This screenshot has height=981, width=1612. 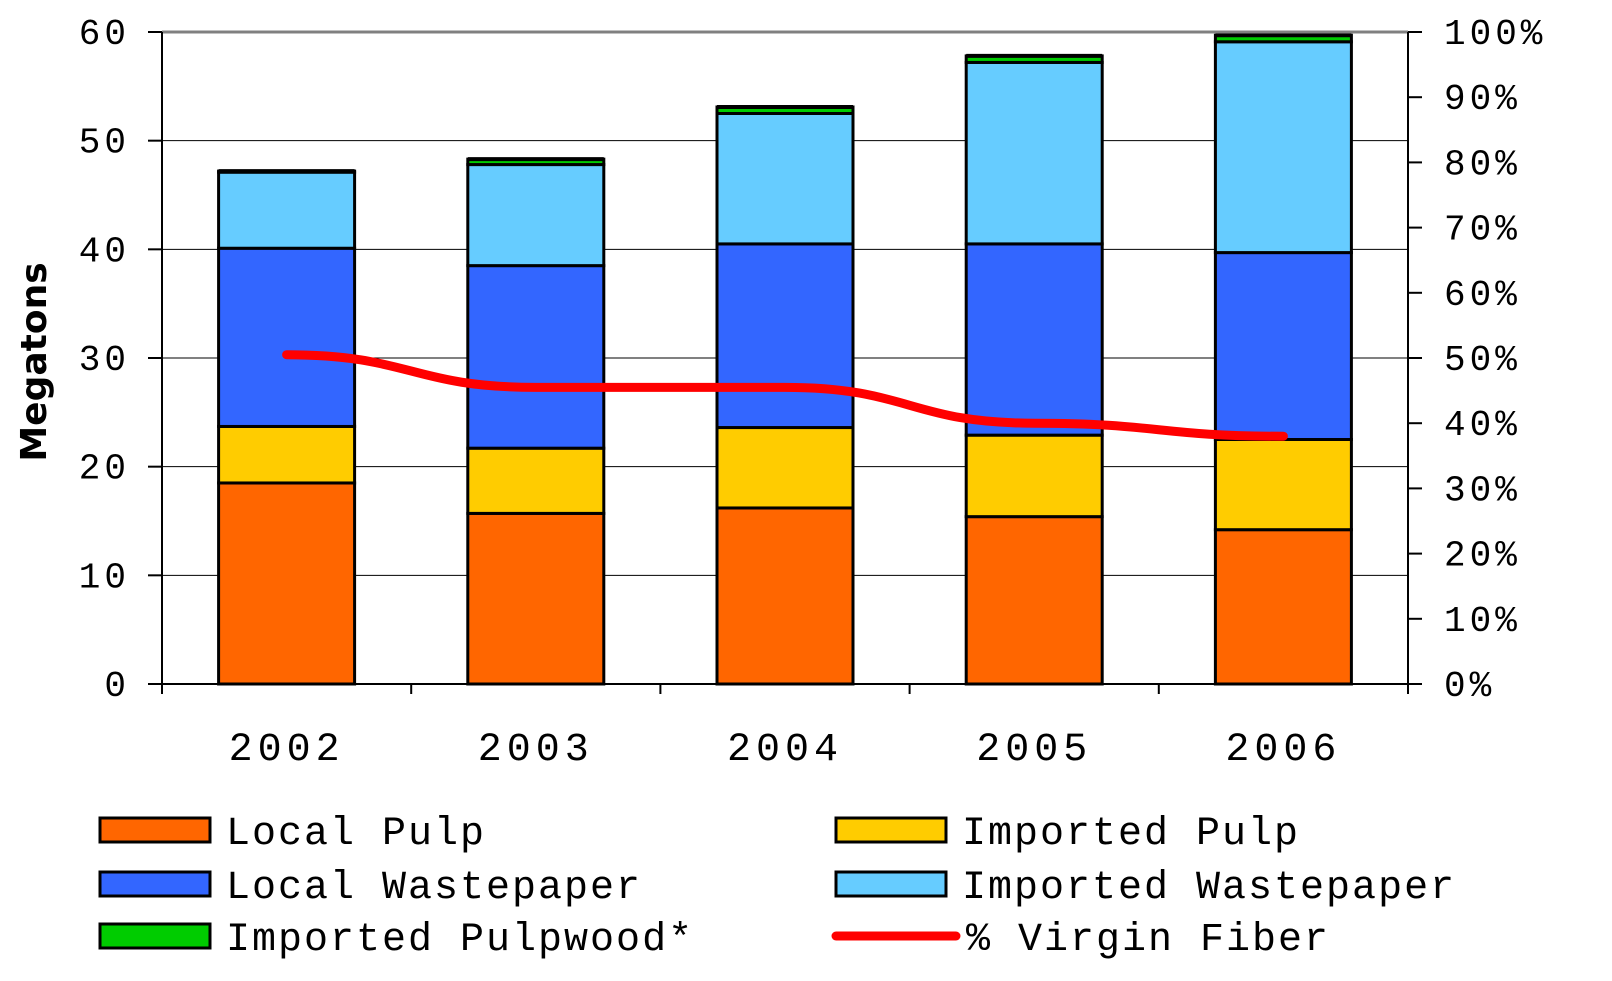 What do you see at coordinates (1482, 556) in the screenshot?
I see `y2-tick-label: 20%` at bounding box center [1482, 556].